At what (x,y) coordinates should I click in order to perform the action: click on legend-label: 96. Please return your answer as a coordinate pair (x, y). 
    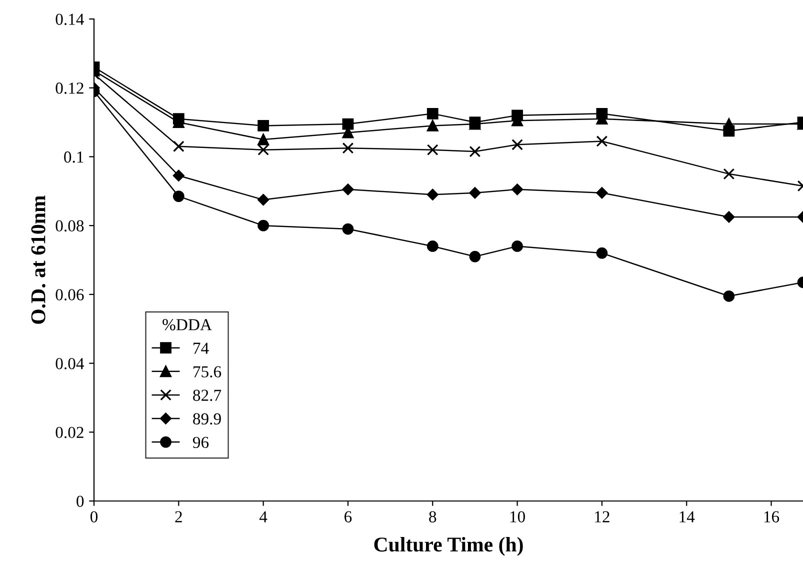
    Looking at the image, I should click on (200, 442).